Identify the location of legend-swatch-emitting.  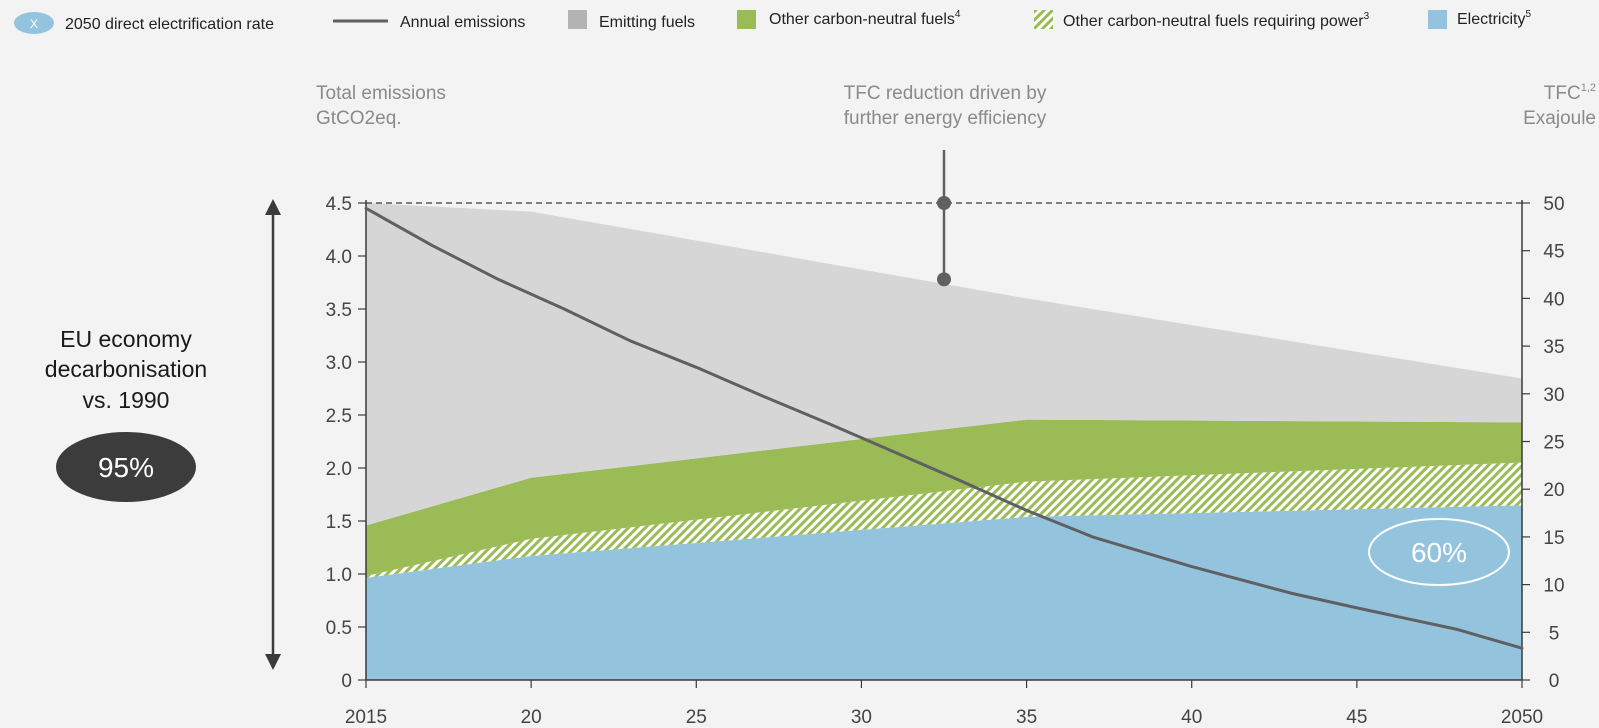
(577, 19).